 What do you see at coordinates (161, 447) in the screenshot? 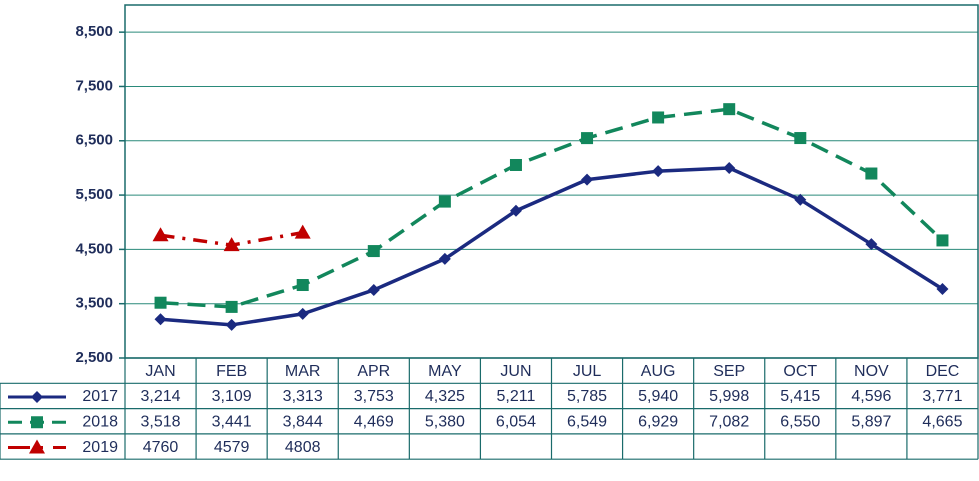
I see `table-cell: 4760` at bounding box center [161, 447].